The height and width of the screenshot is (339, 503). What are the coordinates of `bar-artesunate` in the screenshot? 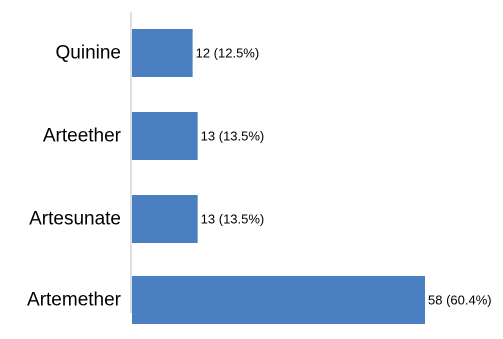 It's located at (165, 219).